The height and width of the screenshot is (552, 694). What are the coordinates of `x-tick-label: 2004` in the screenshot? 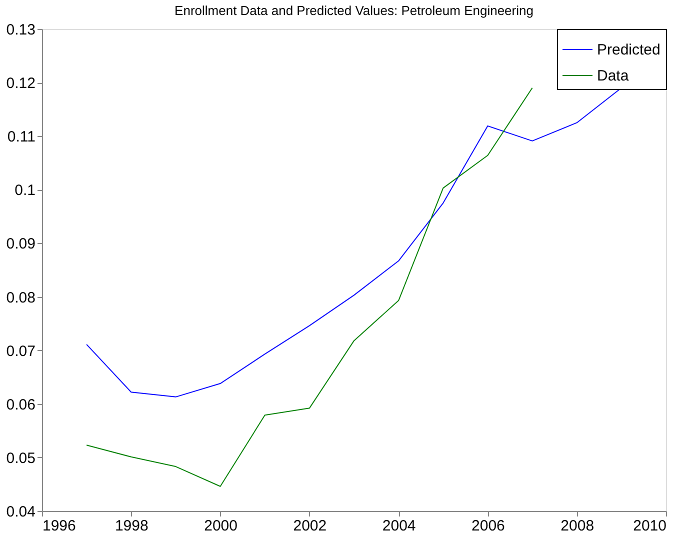 It's located at (399, 526).